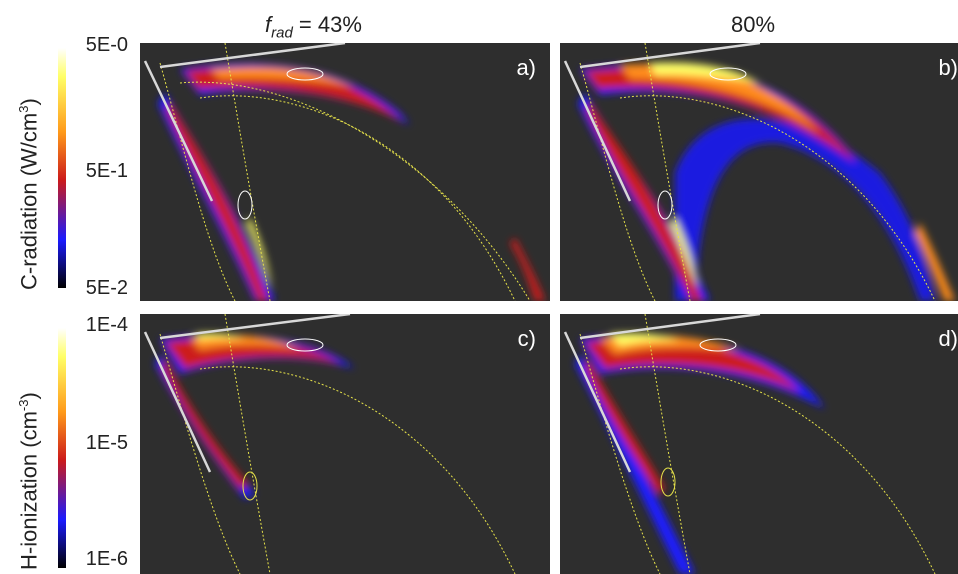 The image size is (958, 574). I want to click on column-title-left: frad = 43%, so click(313, 26).